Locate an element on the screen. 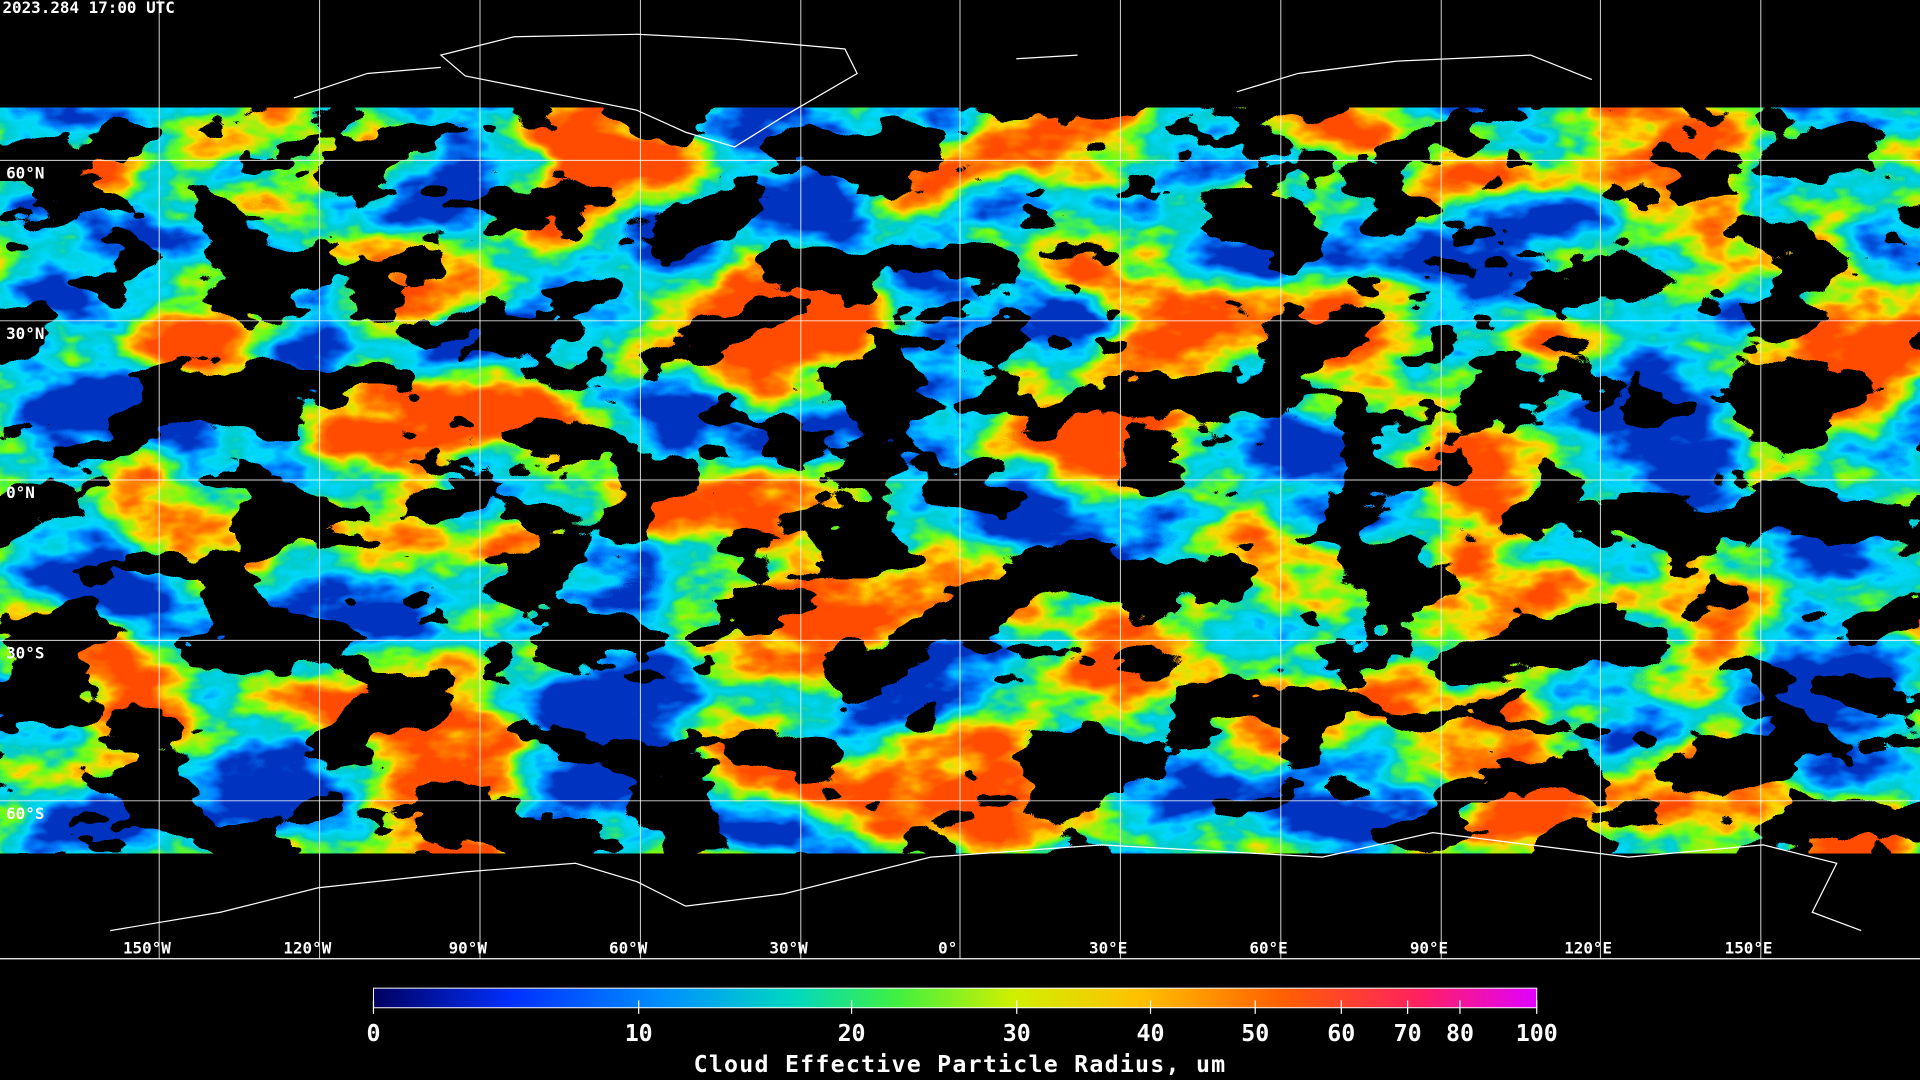 The image size is (1920, 1080). timestamp: 2023.284 17:00 UTC is located at coordinates (88, 8).